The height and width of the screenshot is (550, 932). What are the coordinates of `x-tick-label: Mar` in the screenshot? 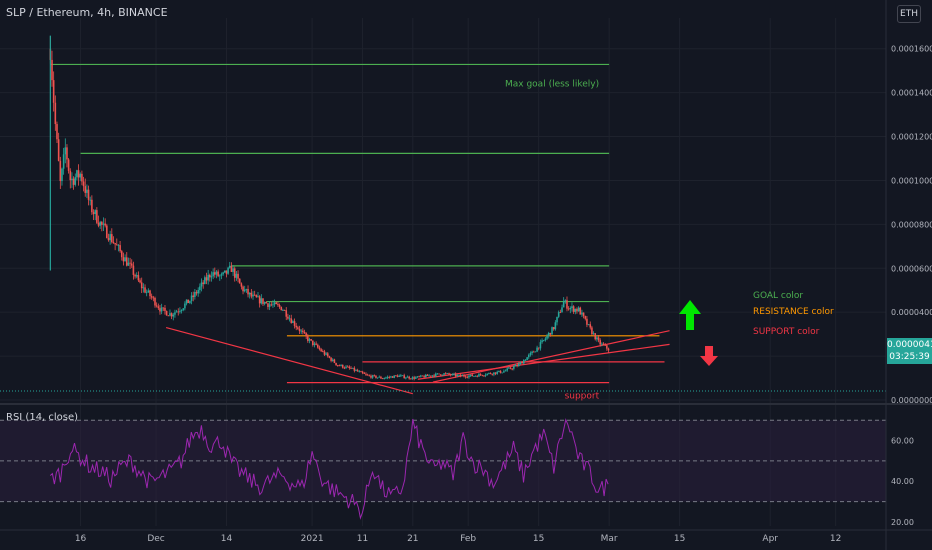 It's located at (609, 539).